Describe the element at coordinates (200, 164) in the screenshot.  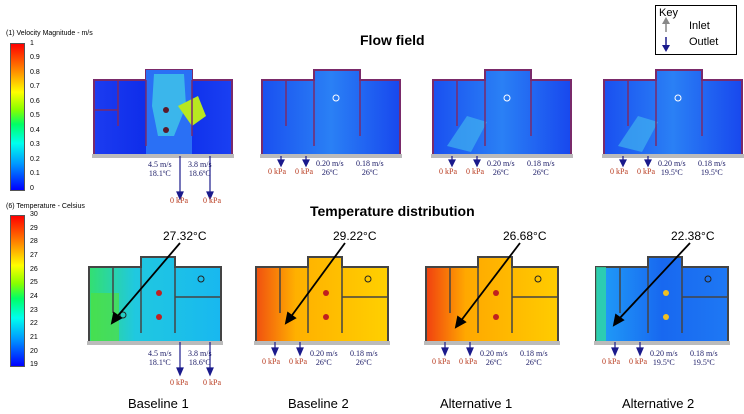
I see `velocity-label: 3.8 m/s` at that location.